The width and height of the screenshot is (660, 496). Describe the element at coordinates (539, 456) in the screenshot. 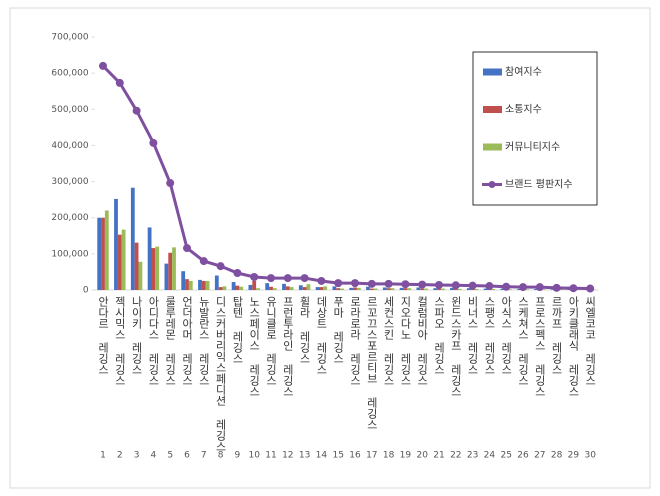

I see `rank-label: 27` at that location.